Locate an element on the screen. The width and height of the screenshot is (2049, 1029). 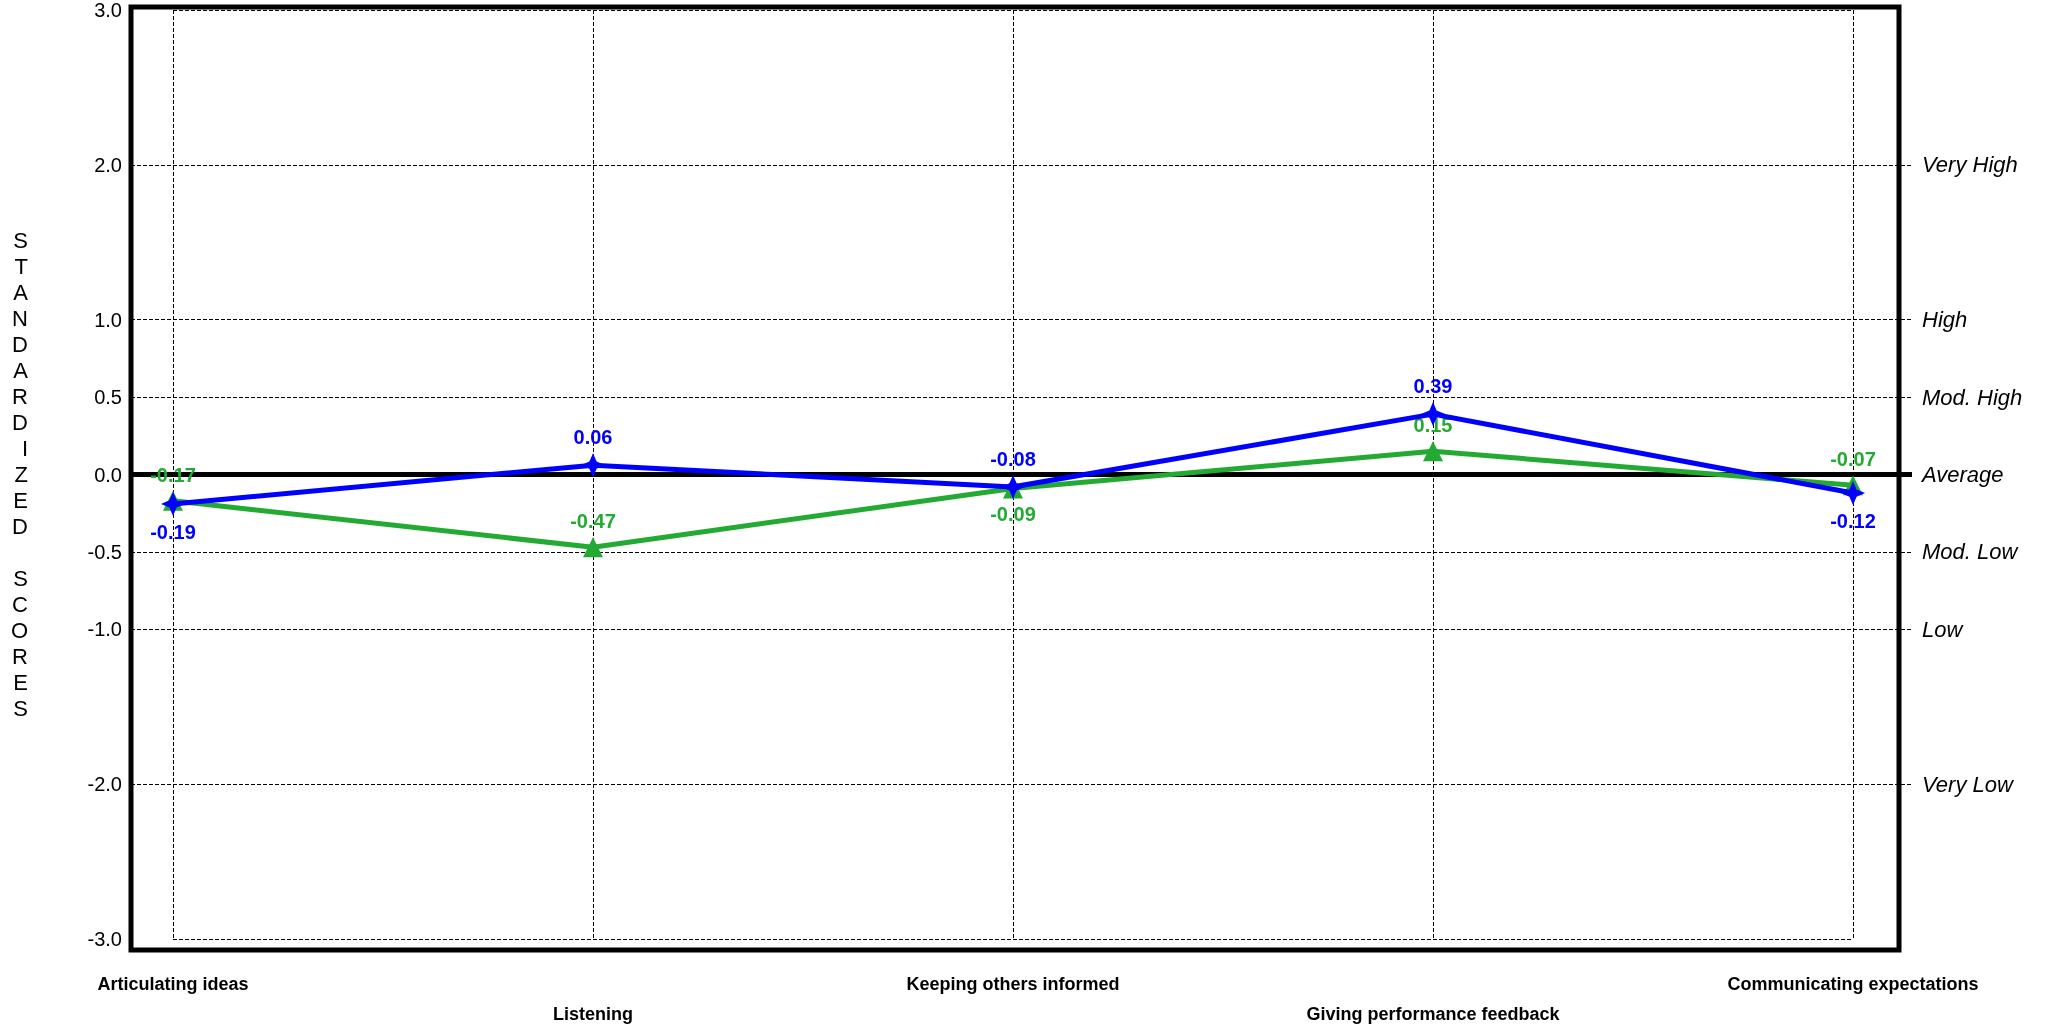
ref-line-label: Very High is located at coordinates (1970, 165).